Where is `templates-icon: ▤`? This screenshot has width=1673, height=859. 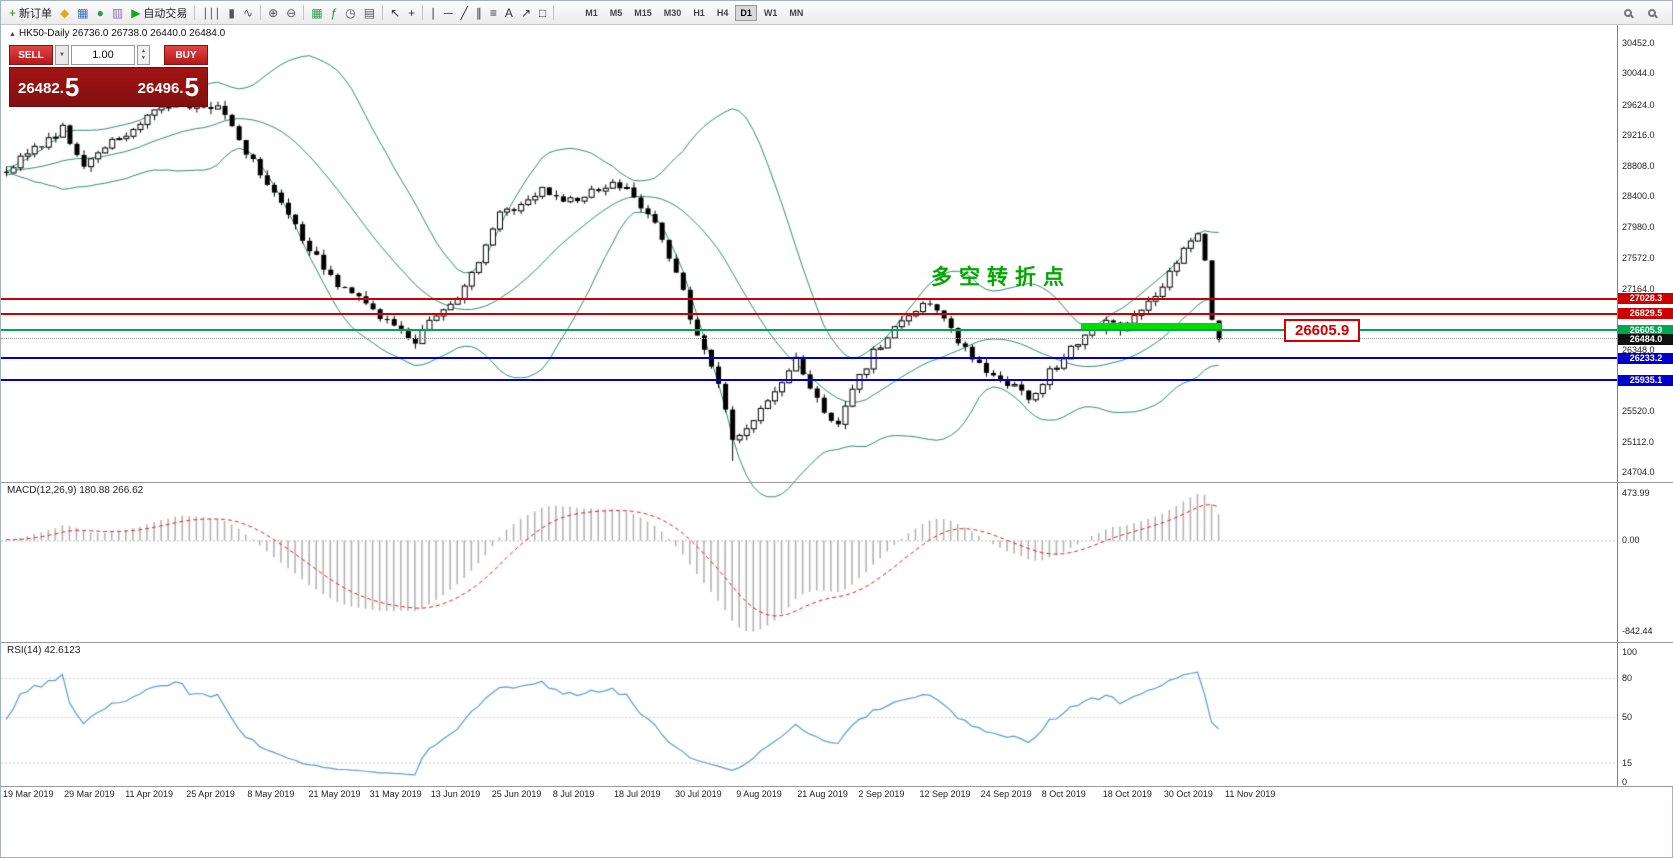
templates-icon: ▤ is located at coordinates (369, 12).